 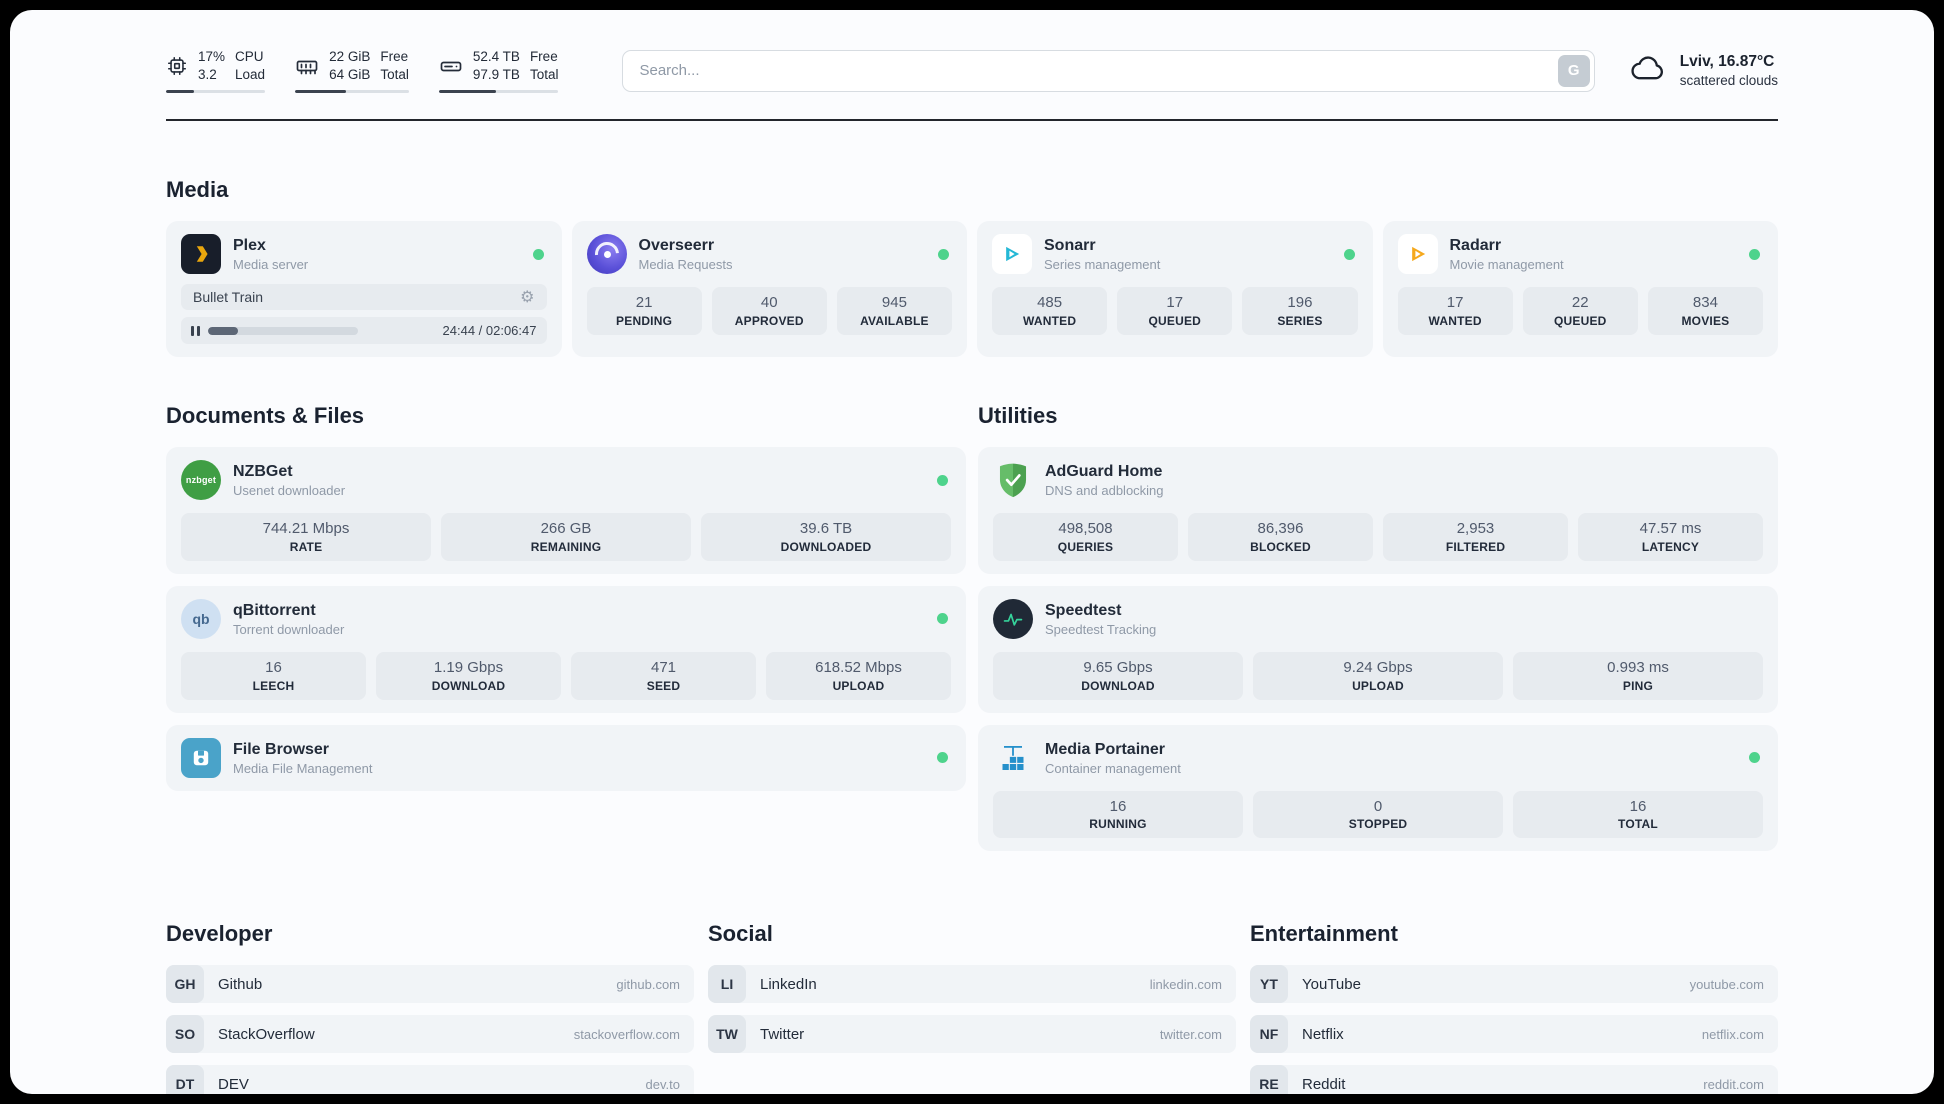 What do you see at coordinates (1727, 61) in the screenshot?
I see `weather-location: Lviv, 16.87°C` at bounding box center [1727, 61].